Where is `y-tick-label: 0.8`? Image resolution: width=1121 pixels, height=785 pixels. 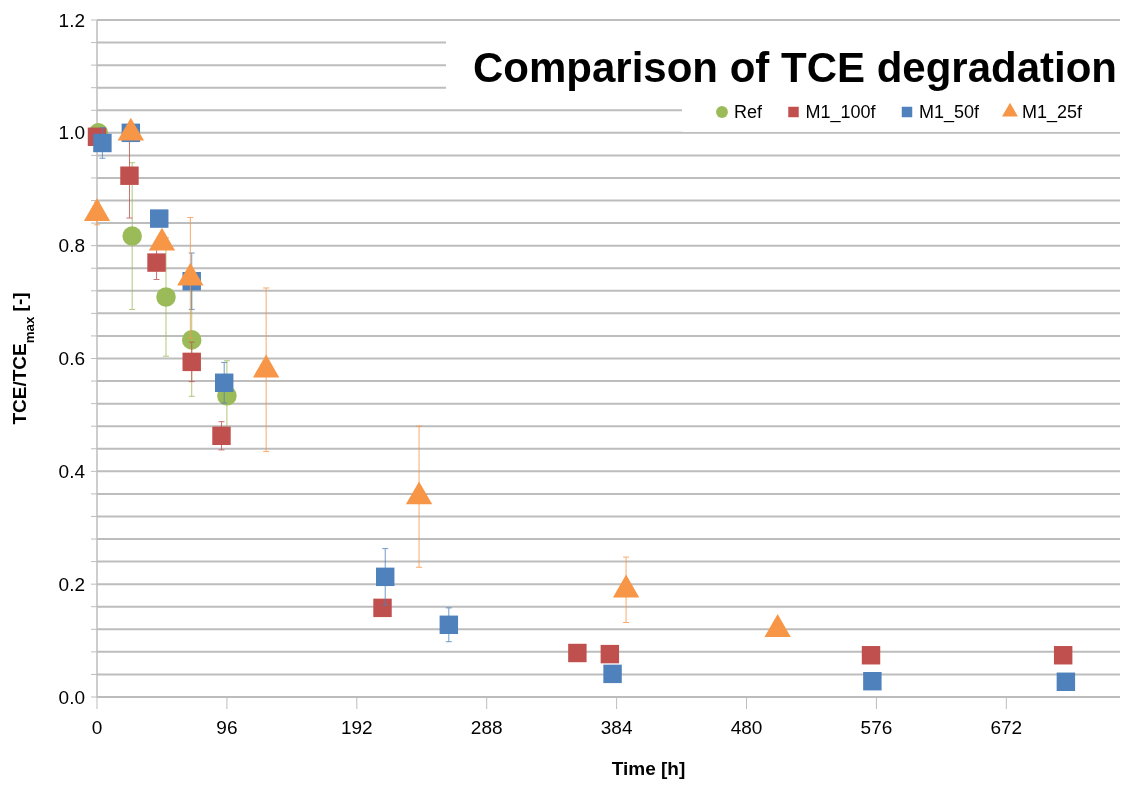
y-tick-label: 0.8 is located at coordinates (71, 246).